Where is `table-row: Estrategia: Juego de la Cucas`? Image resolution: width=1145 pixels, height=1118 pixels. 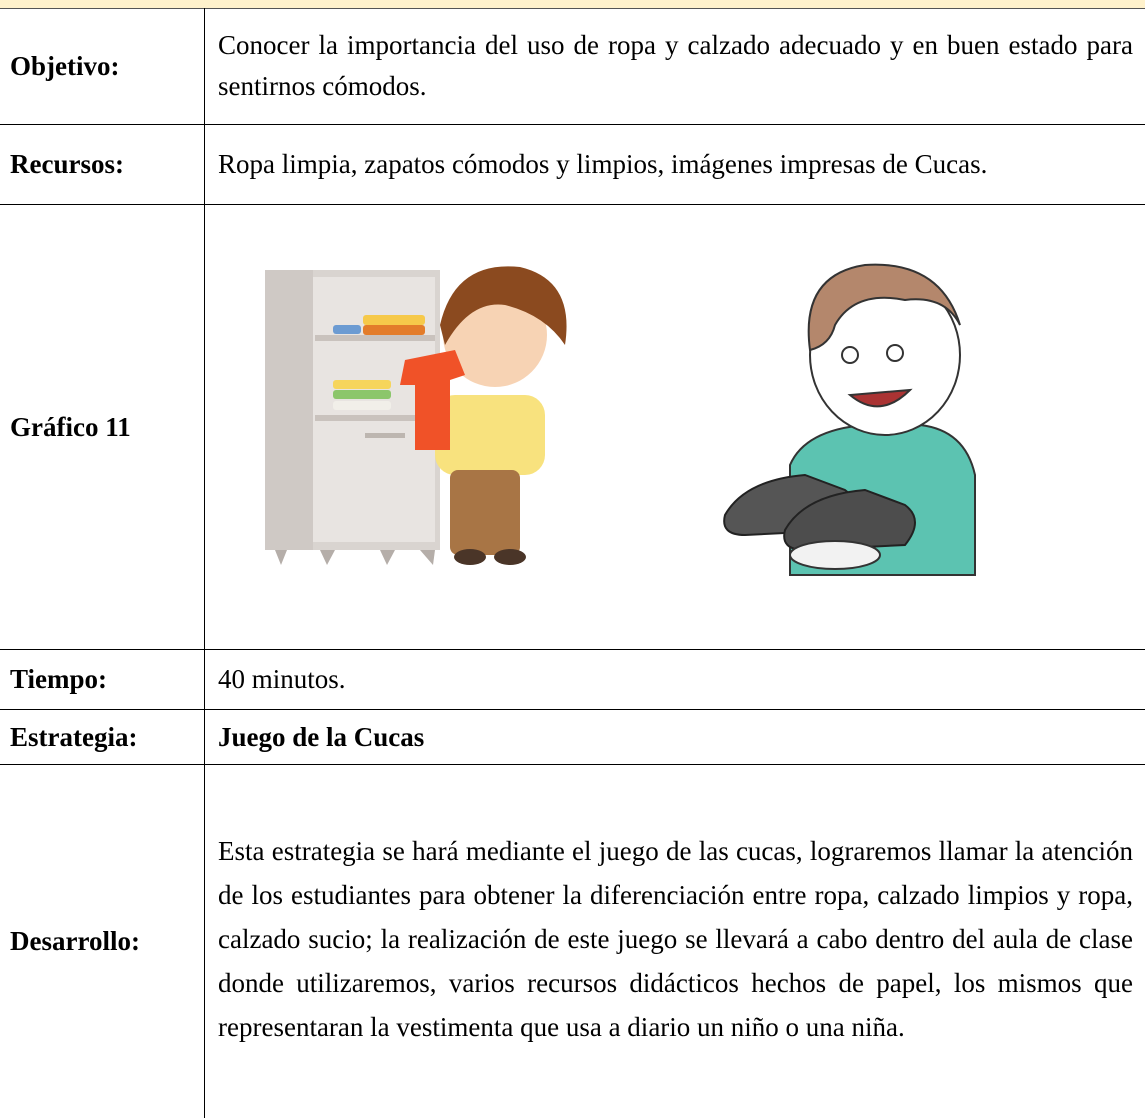
table-row: Estrategia: Juego de la Cucas is located at coordinates (572, 737).